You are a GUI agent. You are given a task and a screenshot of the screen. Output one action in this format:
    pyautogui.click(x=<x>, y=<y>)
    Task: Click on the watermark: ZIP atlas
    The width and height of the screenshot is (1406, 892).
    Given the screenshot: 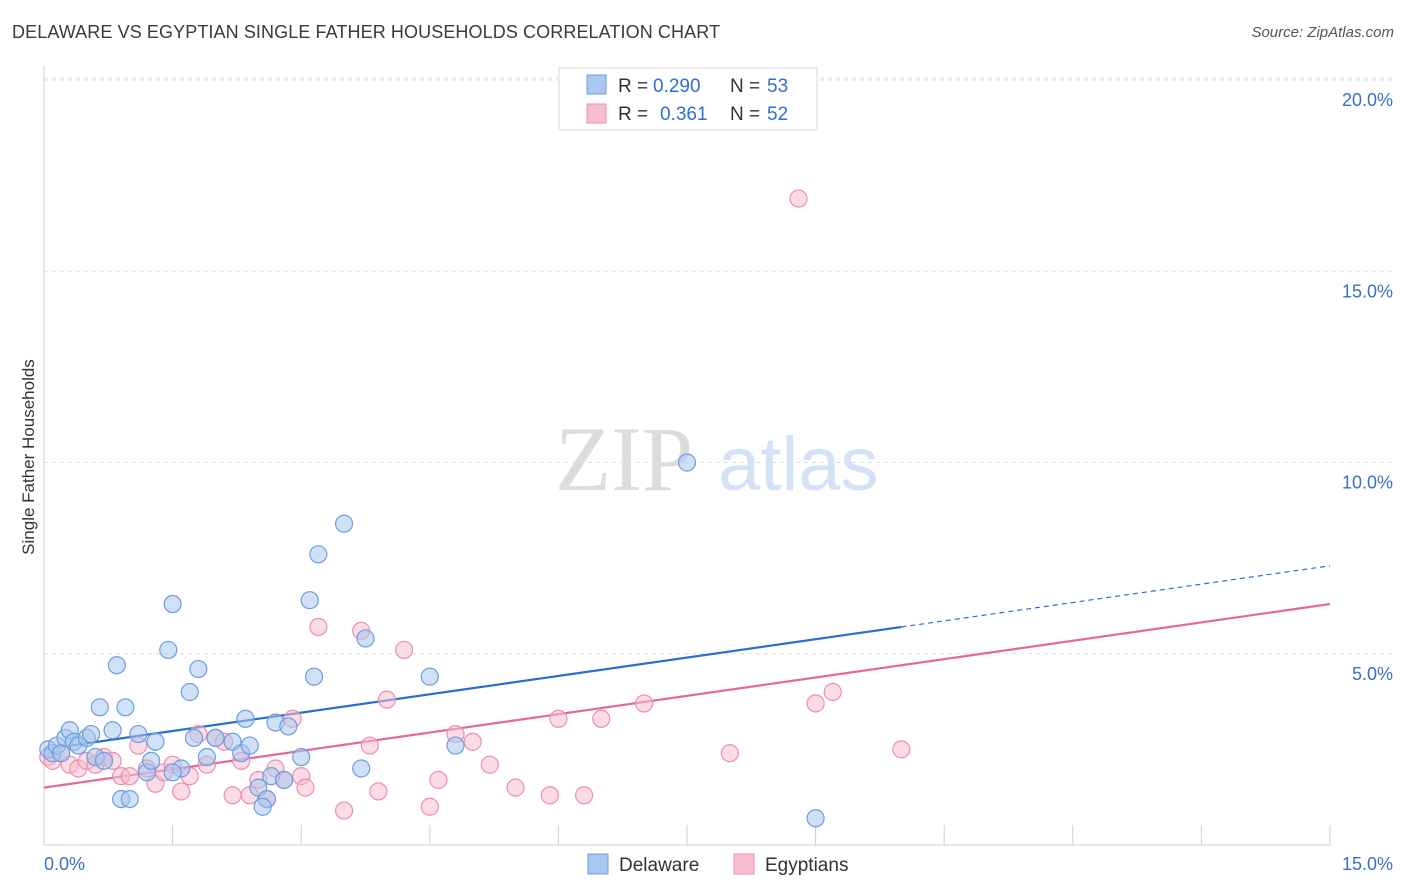 What is the action you would take?
    pyautogui.click(x=717, y=459)
    